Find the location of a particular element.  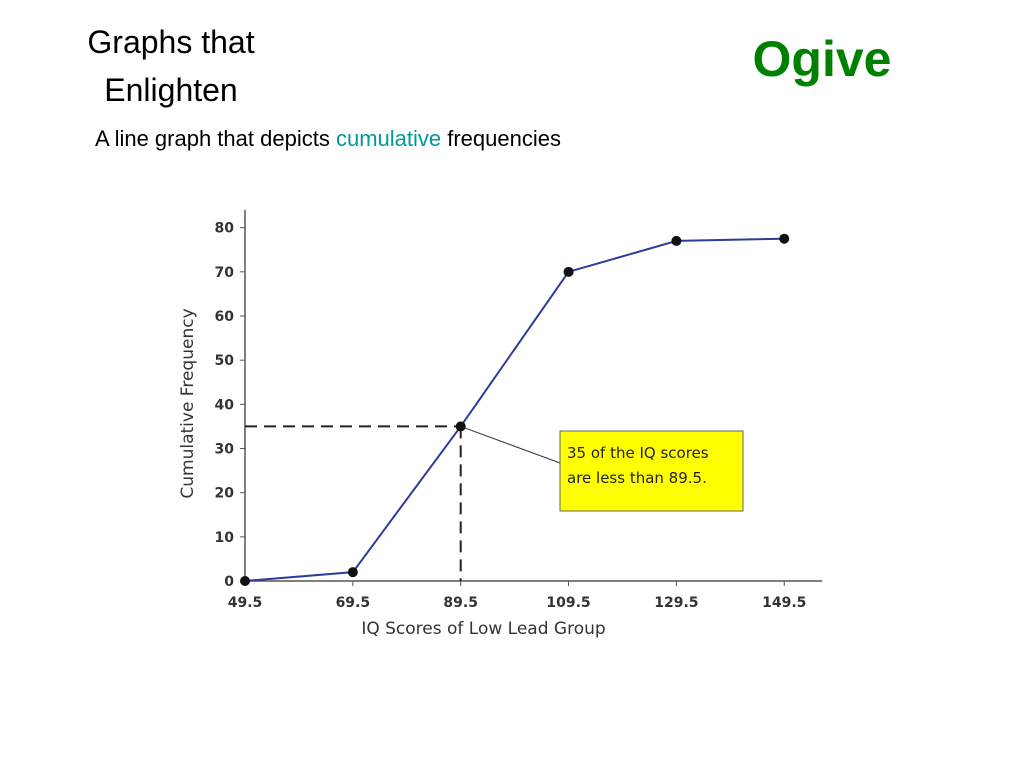

slide-title-line: Graphs that is located at coordinates (170, 42).